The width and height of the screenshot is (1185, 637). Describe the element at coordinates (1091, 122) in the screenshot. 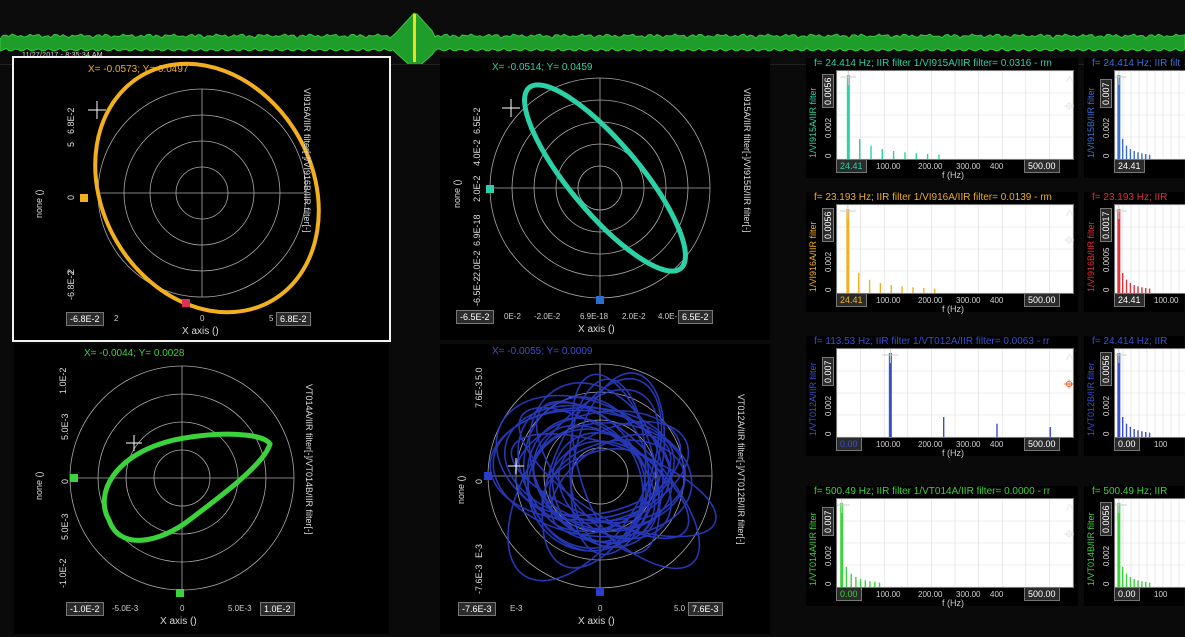

I see `spectrum-ylabel: 1/VI915B/IIR filter` at that location.